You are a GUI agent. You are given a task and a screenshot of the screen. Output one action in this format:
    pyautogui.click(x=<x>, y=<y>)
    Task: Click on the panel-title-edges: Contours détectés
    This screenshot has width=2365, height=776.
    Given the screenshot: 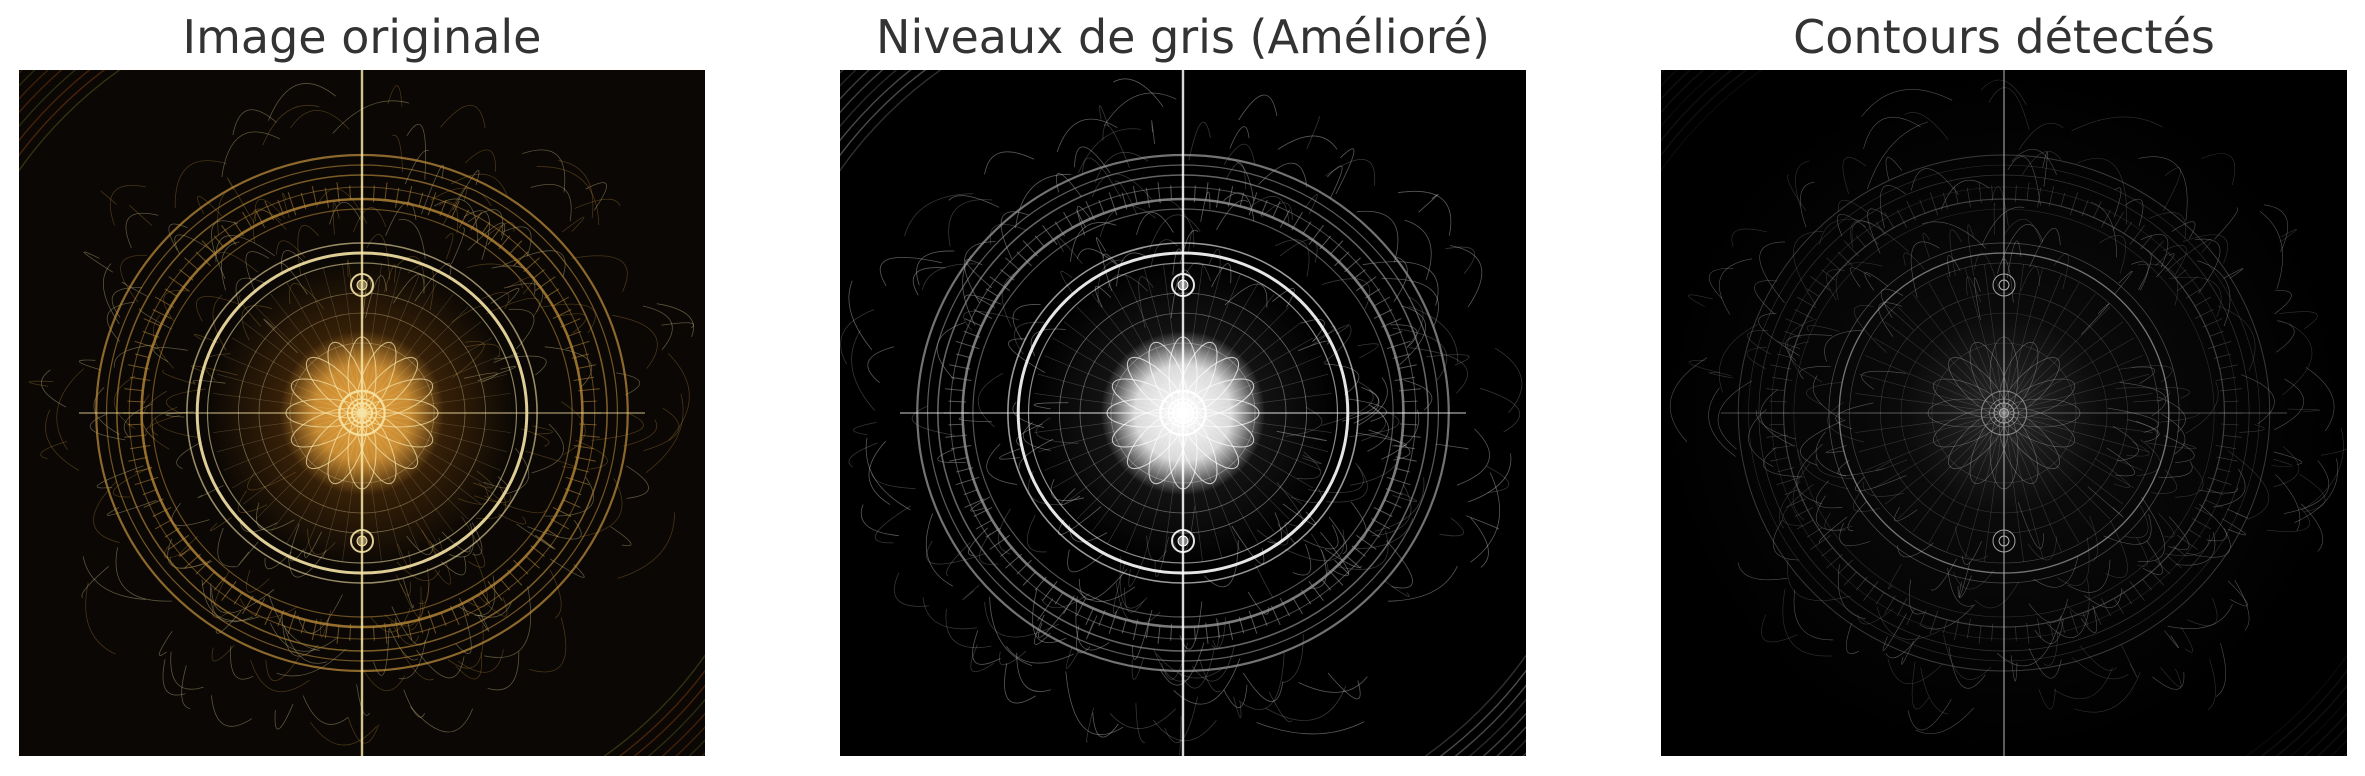 What is the action you would take?
    pyautogui.click(x=2004, y=37)
    